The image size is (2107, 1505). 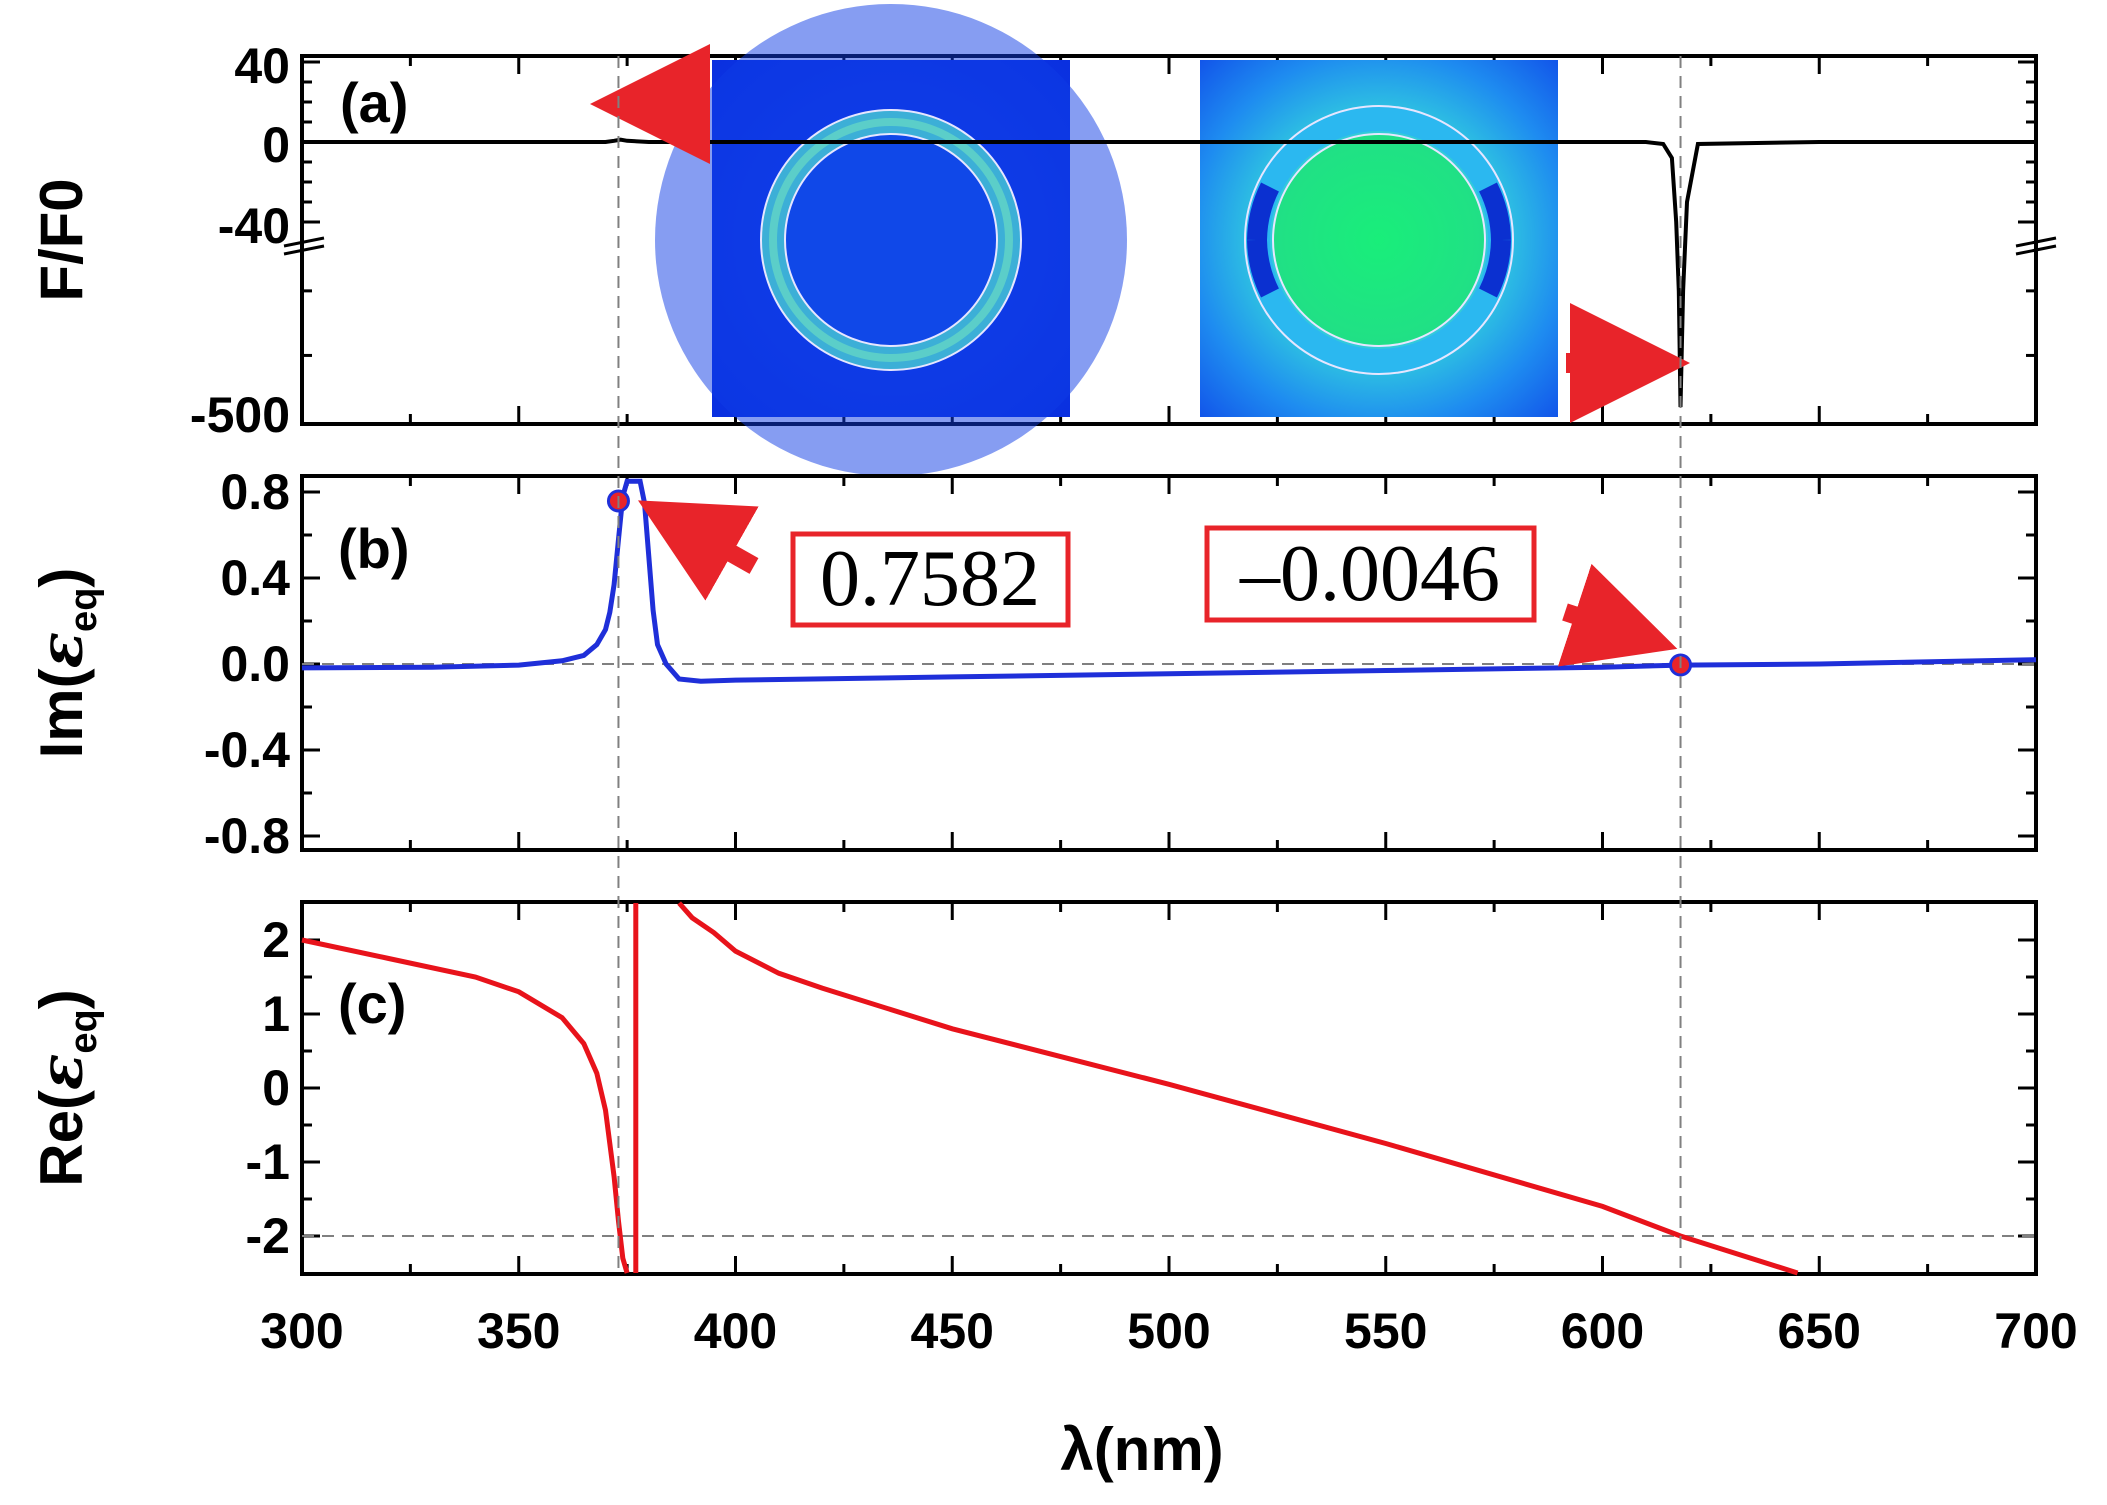 I want to click on panel-a-ylabel: F/F0, so click(x=61, y=239).